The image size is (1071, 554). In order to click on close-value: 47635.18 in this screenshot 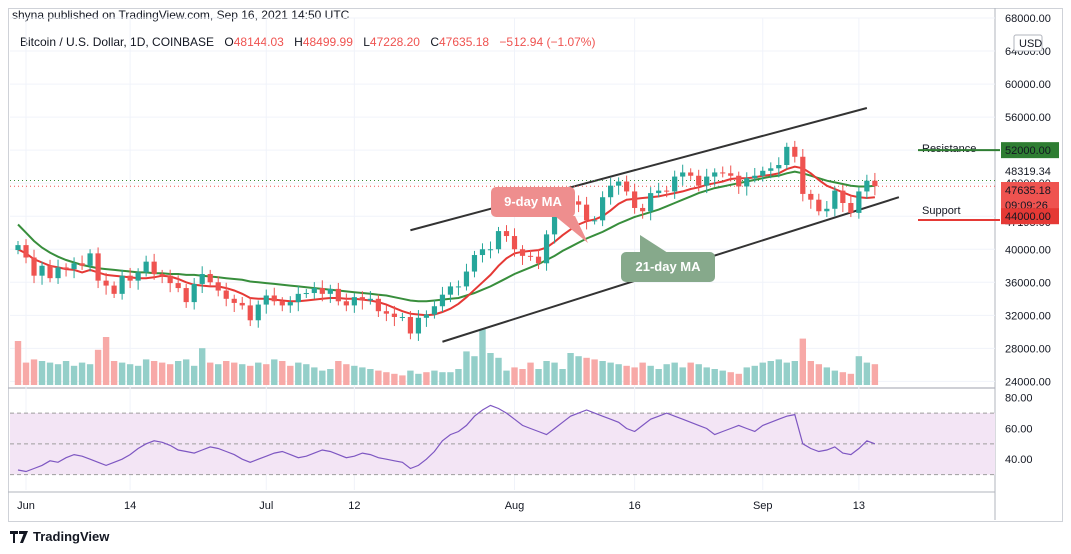, I will do `click(464, 42)`.